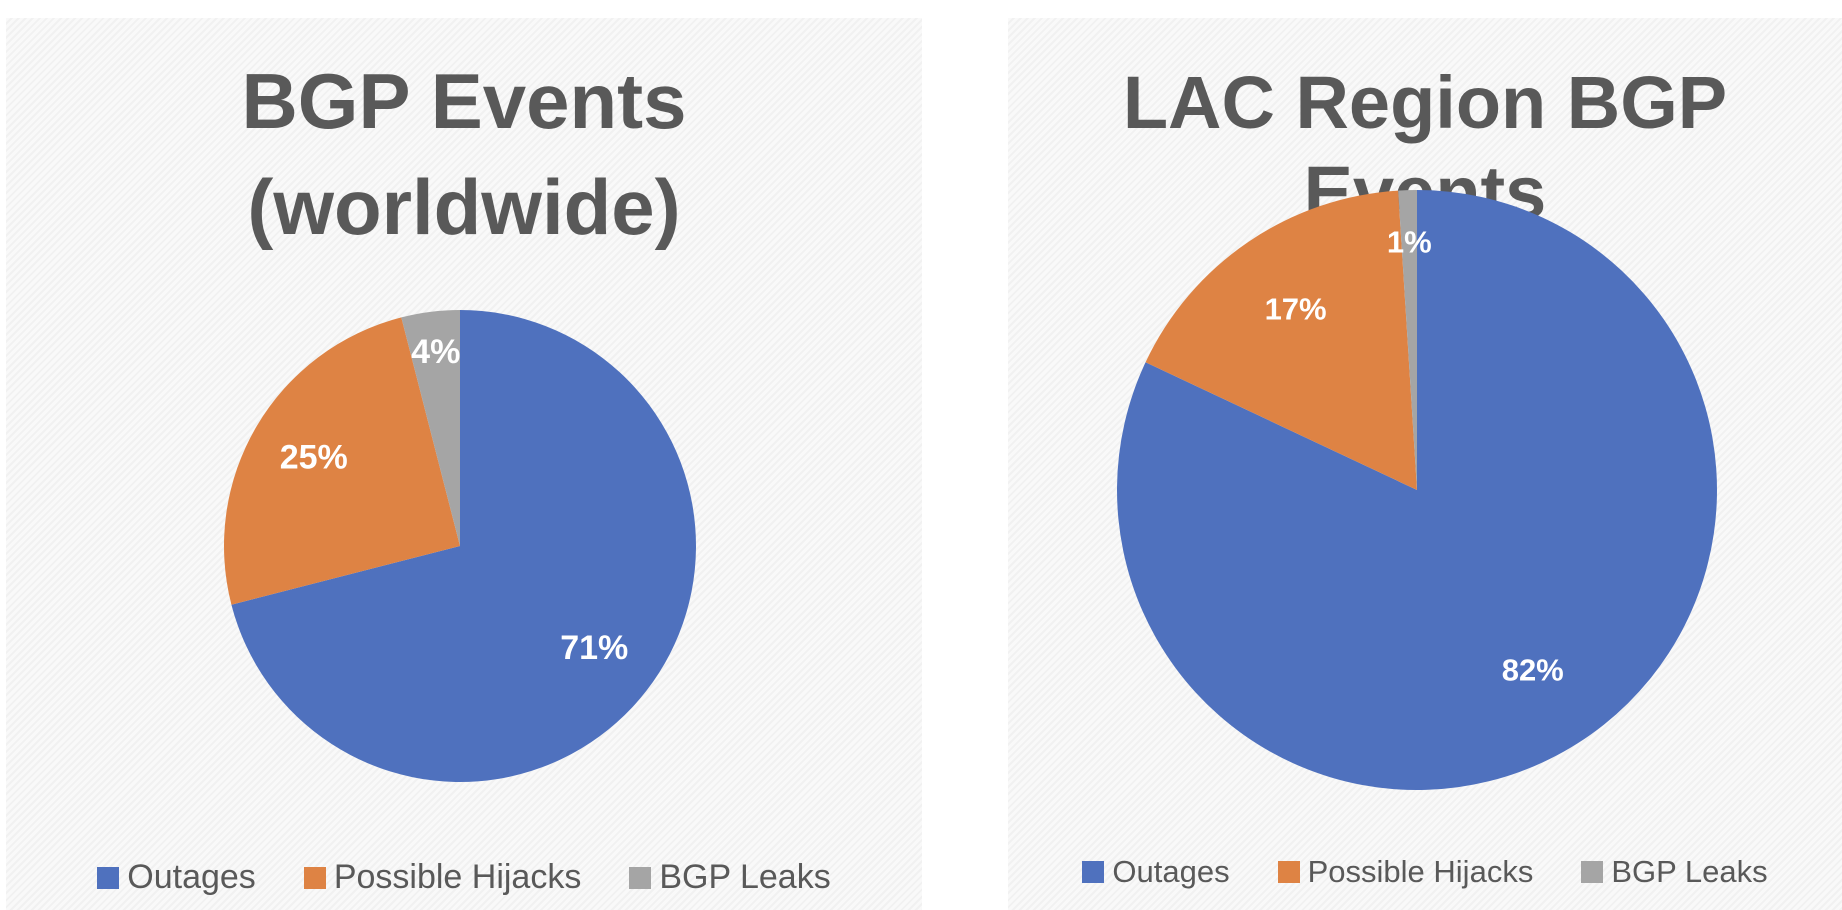  I want to click on data-label: 1%, so click(1409, 241).